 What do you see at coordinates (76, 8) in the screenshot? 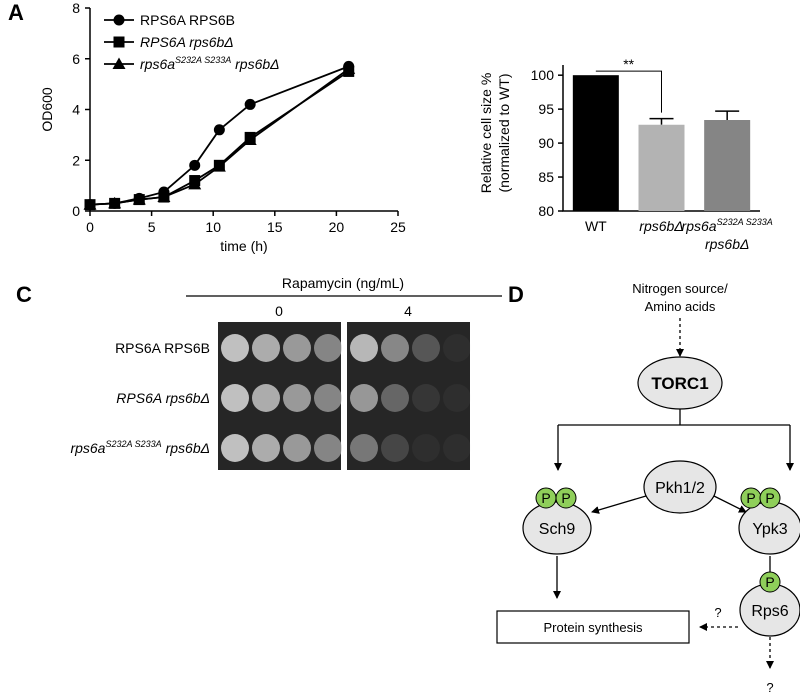
I see `y-tick-label: 8` at bounding box center [76, 8].